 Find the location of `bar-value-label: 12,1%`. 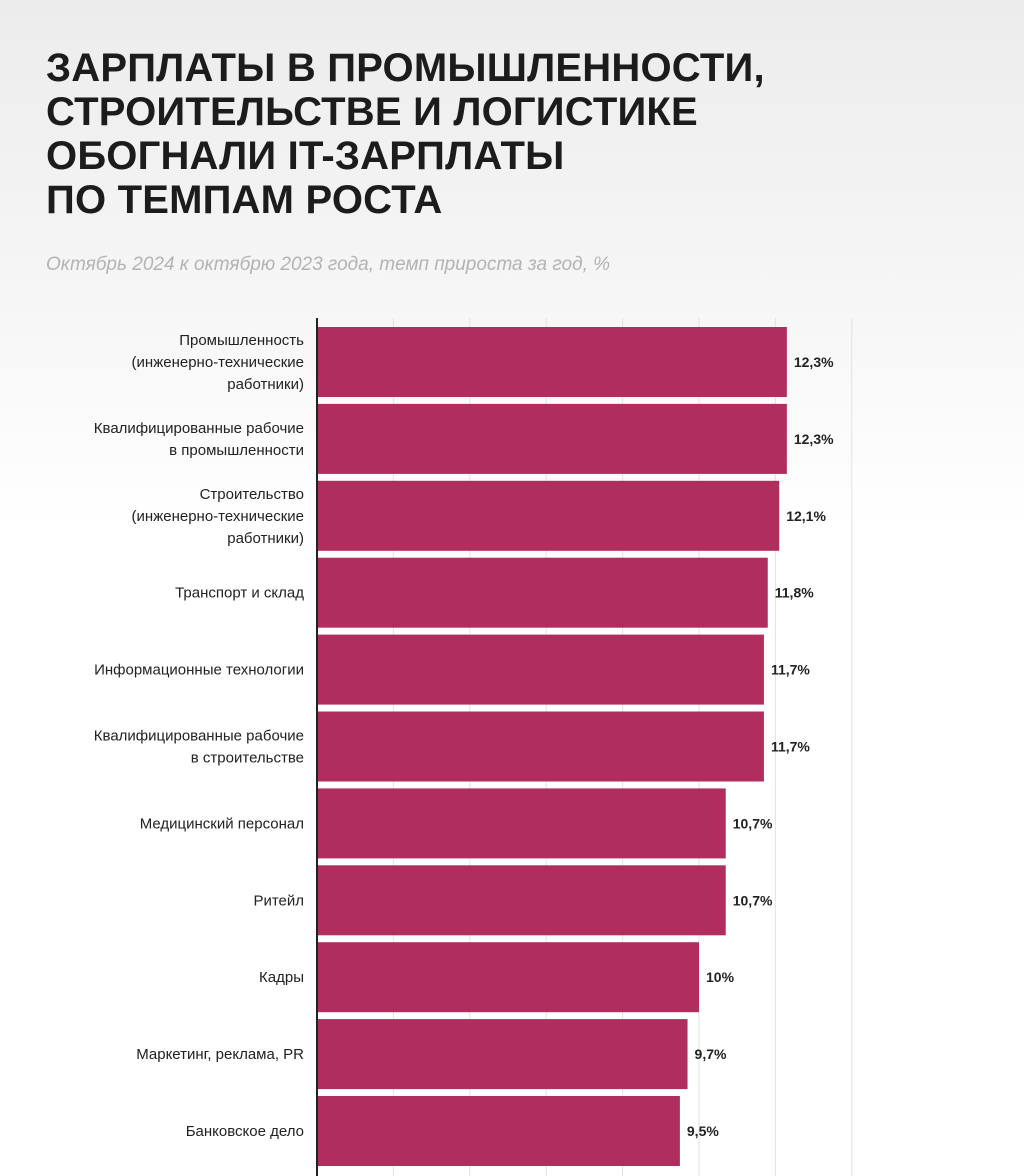

bar-value-label: 12,1% is located at coordinates (806, 516).